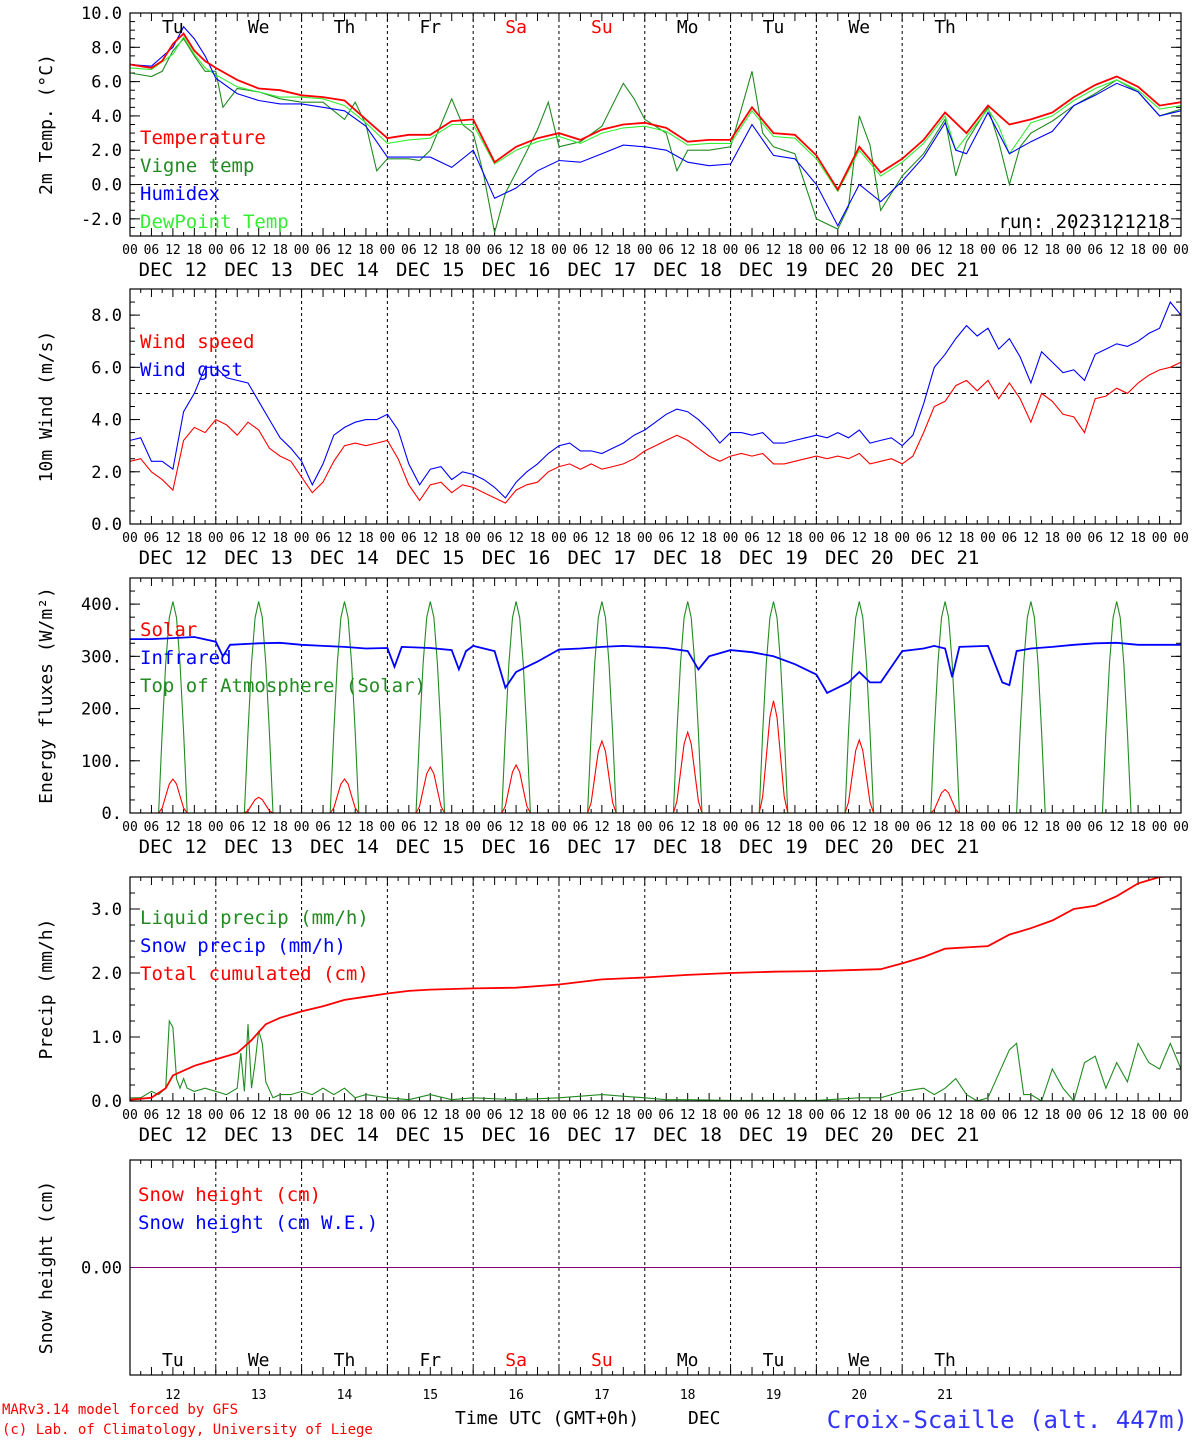 The width and height of the screenshot is (1194, 1440). What do you see at coordinates (259, 1395) in the screenshot?
I see `day-number-label: 13` at bounding box center [259, 1395].